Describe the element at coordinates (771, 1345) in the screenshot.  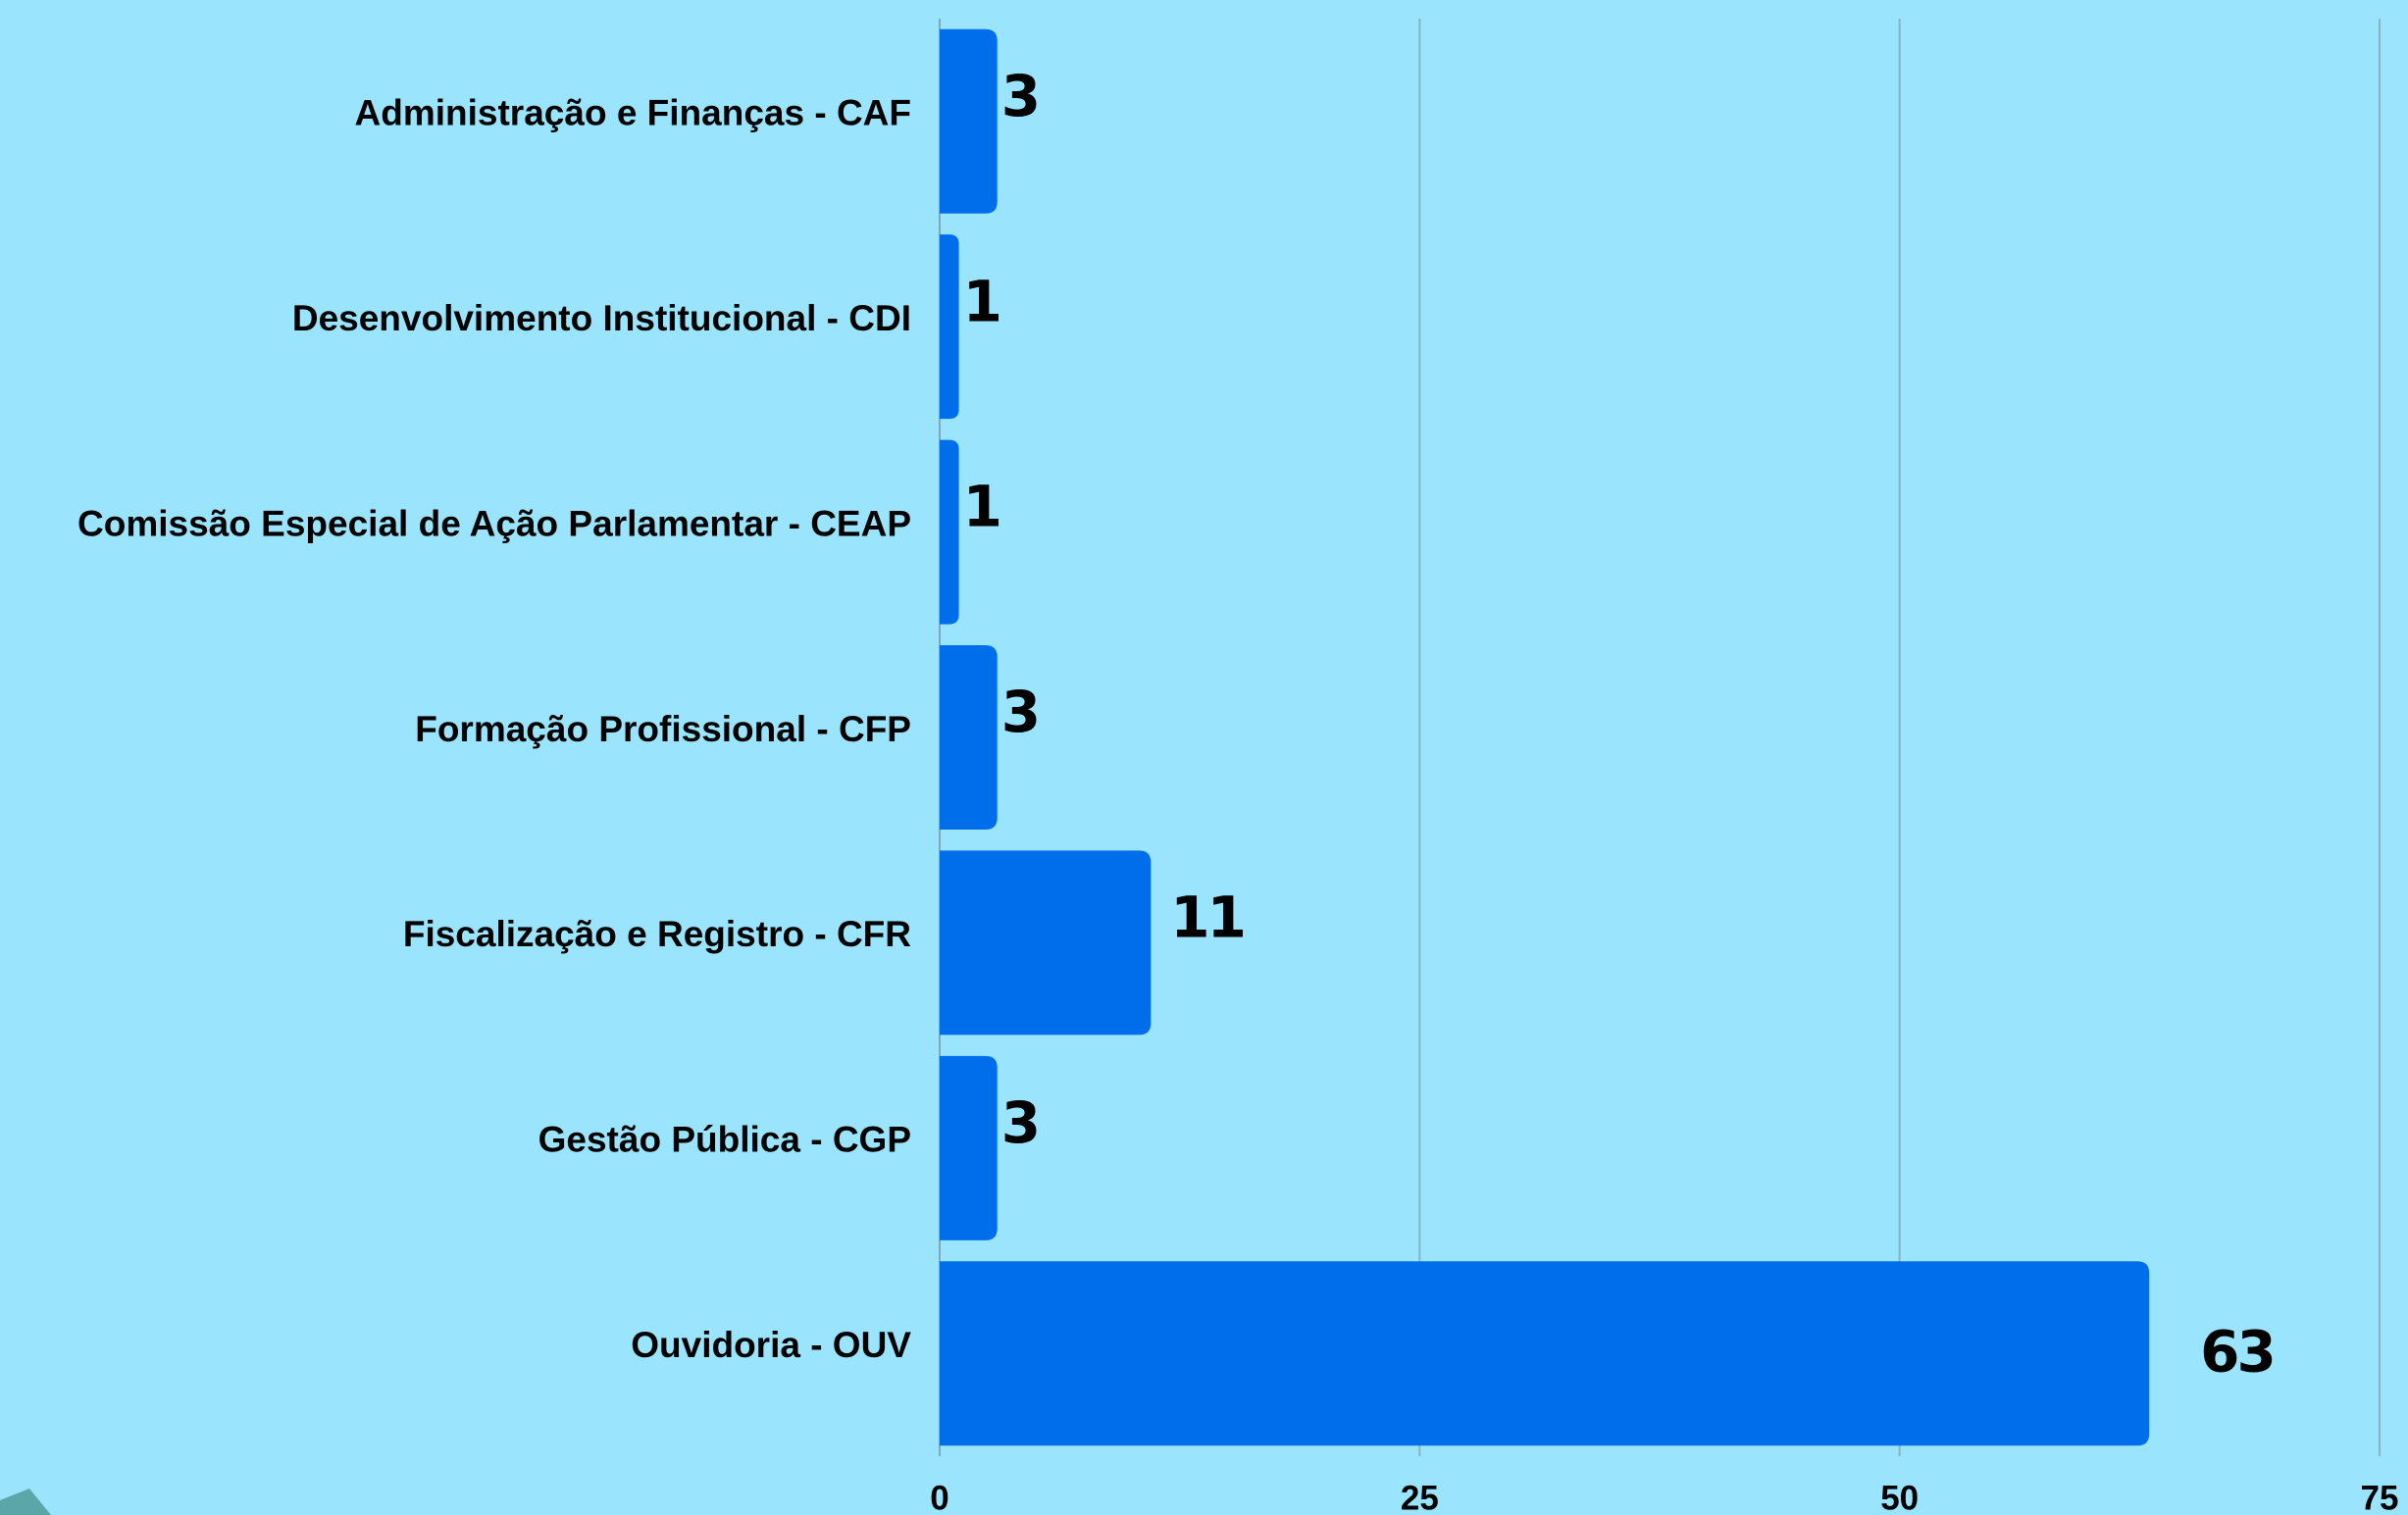
I see `y-tick-label: Ouvidoria - OUV` at that location.